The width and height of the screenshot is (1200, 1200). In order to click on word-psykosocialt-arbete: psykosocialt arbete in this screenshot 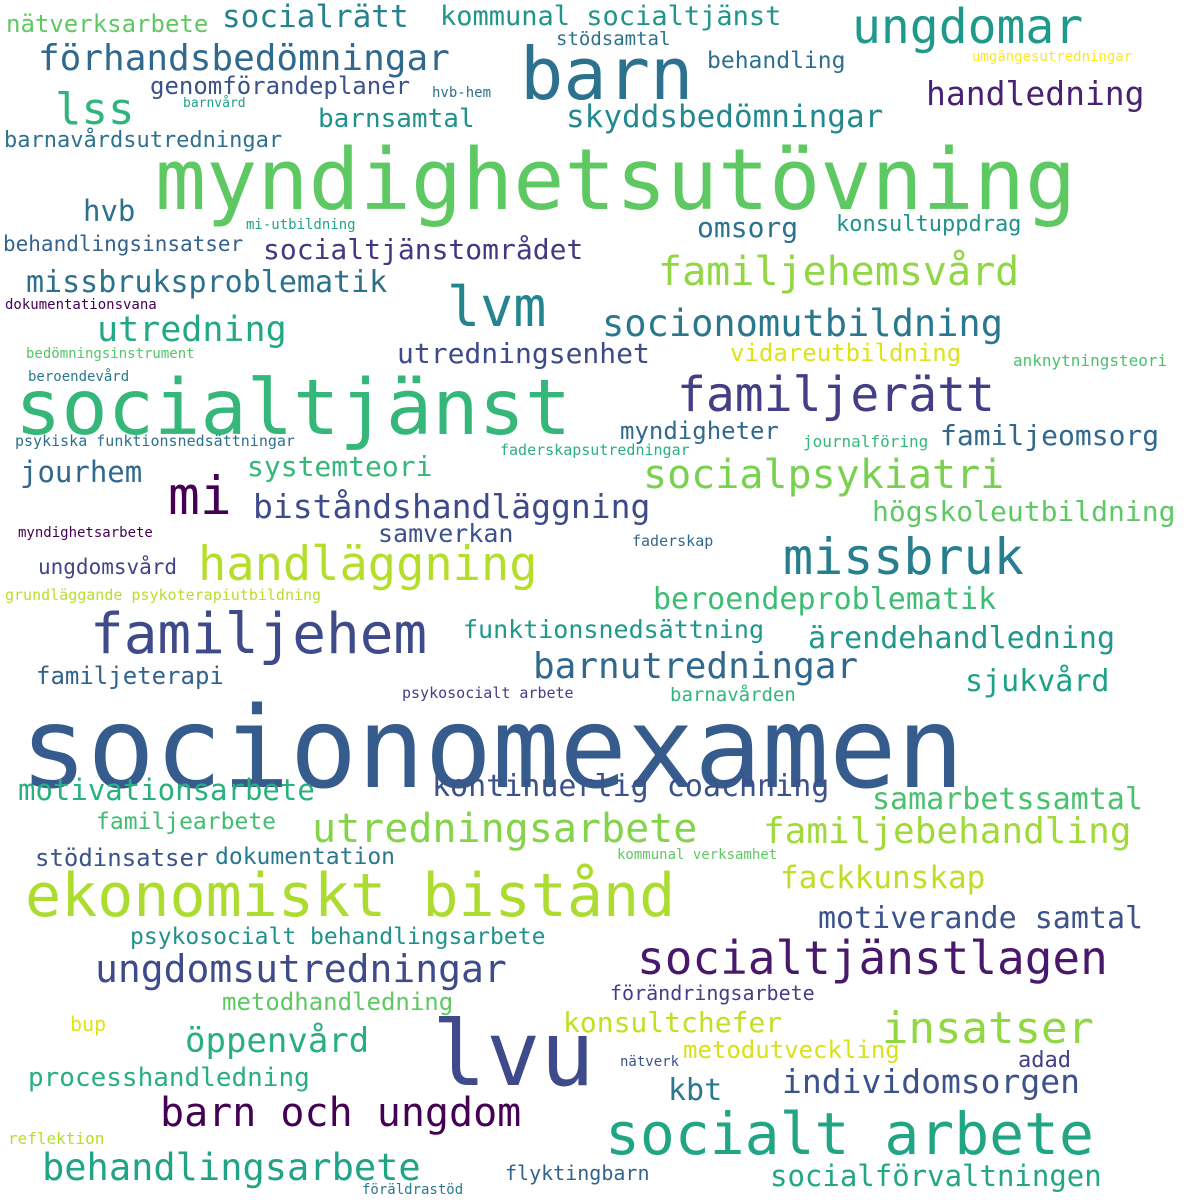, I will do `click(488, 693)`.